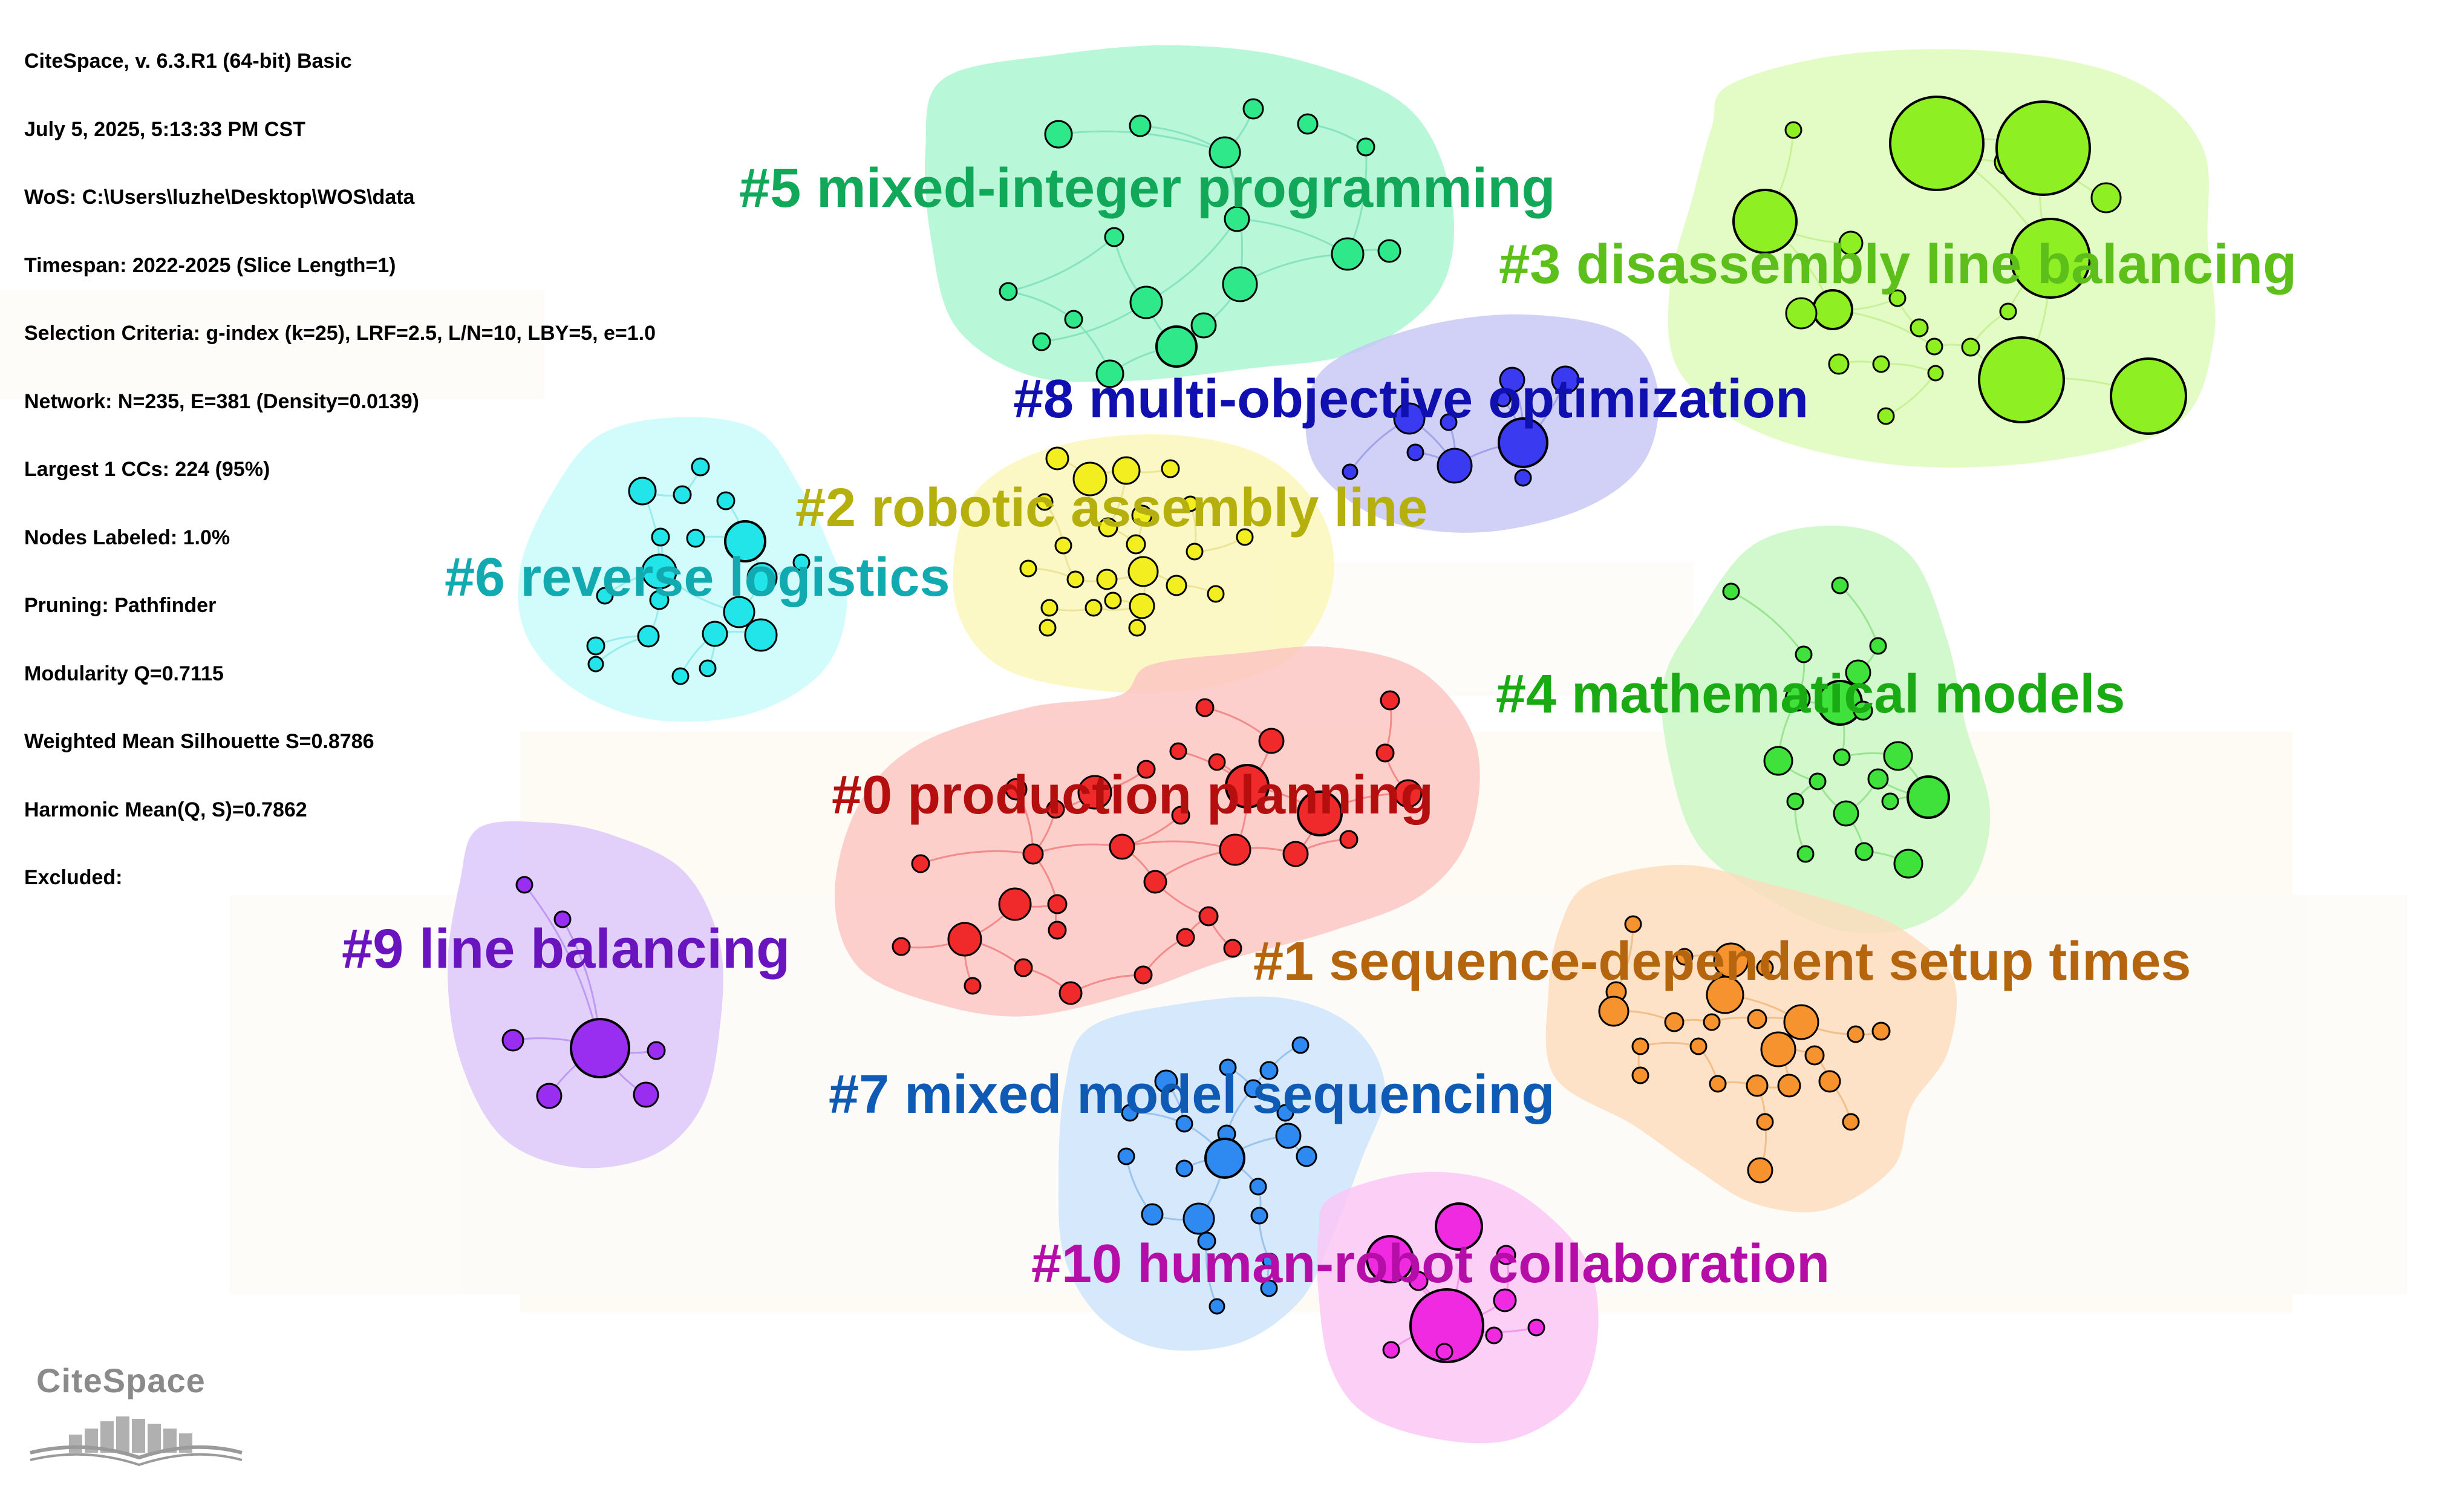  Describe the element at coordinates (1111, 508) in the screenshot. I see `cluster-label-c2: #2 robotic assembly line` at that location.